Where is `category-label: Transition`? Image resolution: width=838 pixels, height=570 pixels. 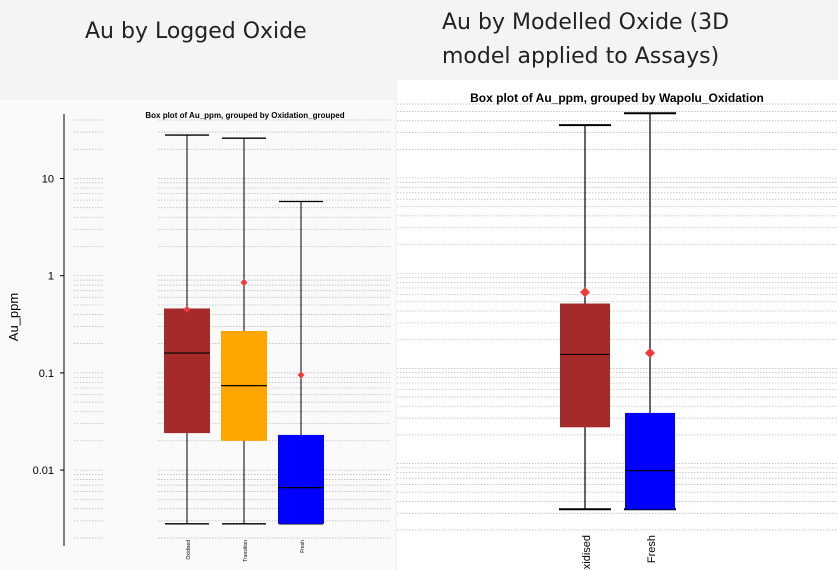 category-label: Transition is located at coordinates (246, 551).